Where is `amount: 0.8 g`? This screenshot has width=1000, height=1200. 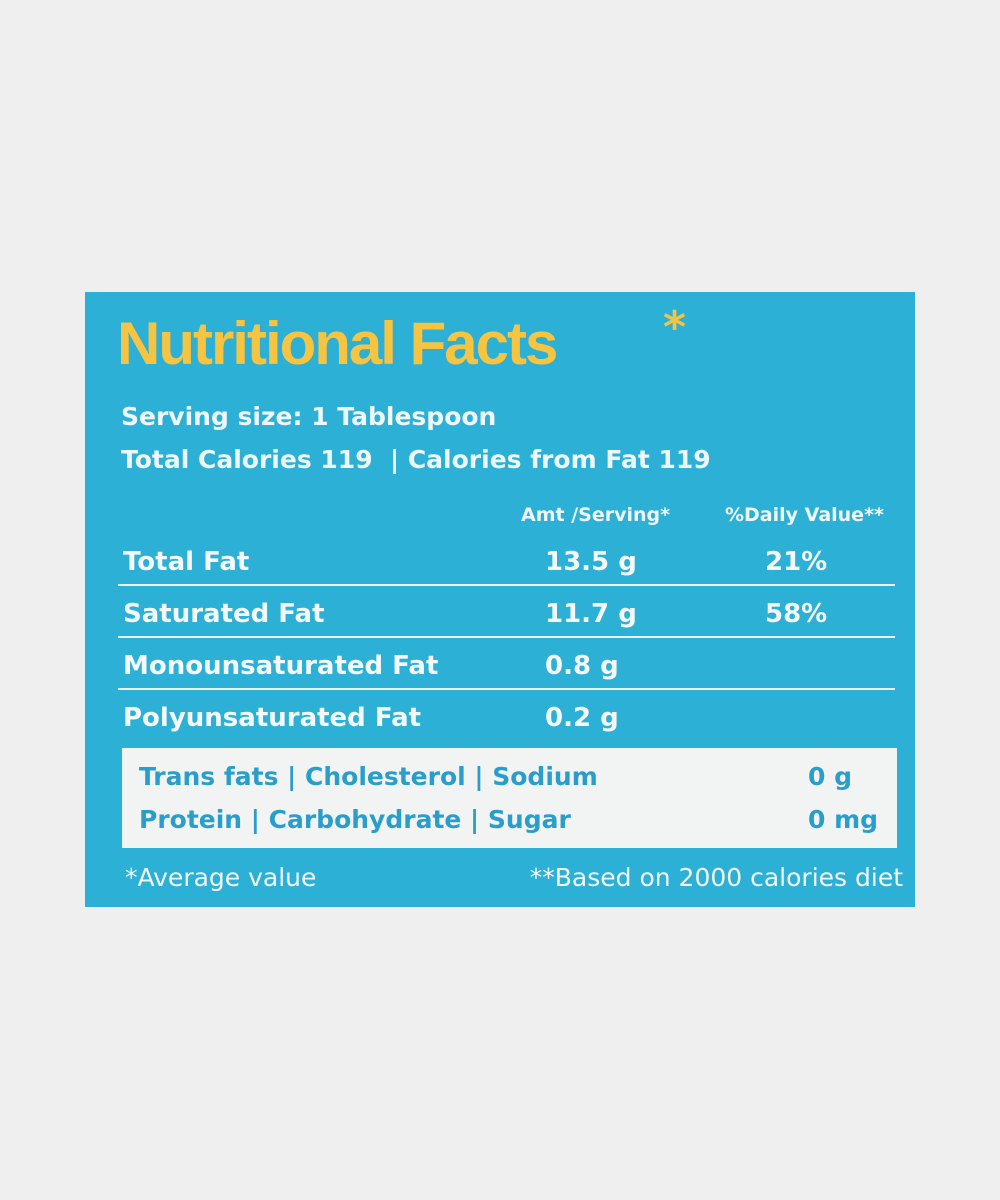 amount: 0.8 g is located at coordinates (582, 666).